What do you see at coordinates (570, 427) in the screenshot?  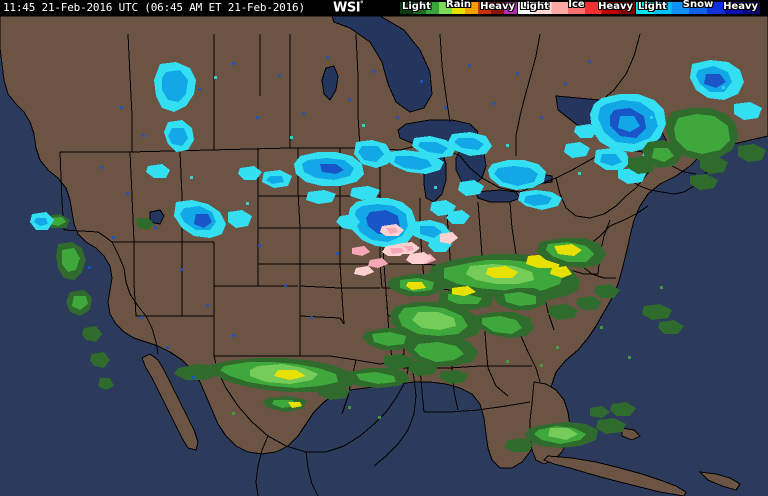 I see `echo-florida-straits-rain` at bounding box center [570, 427].